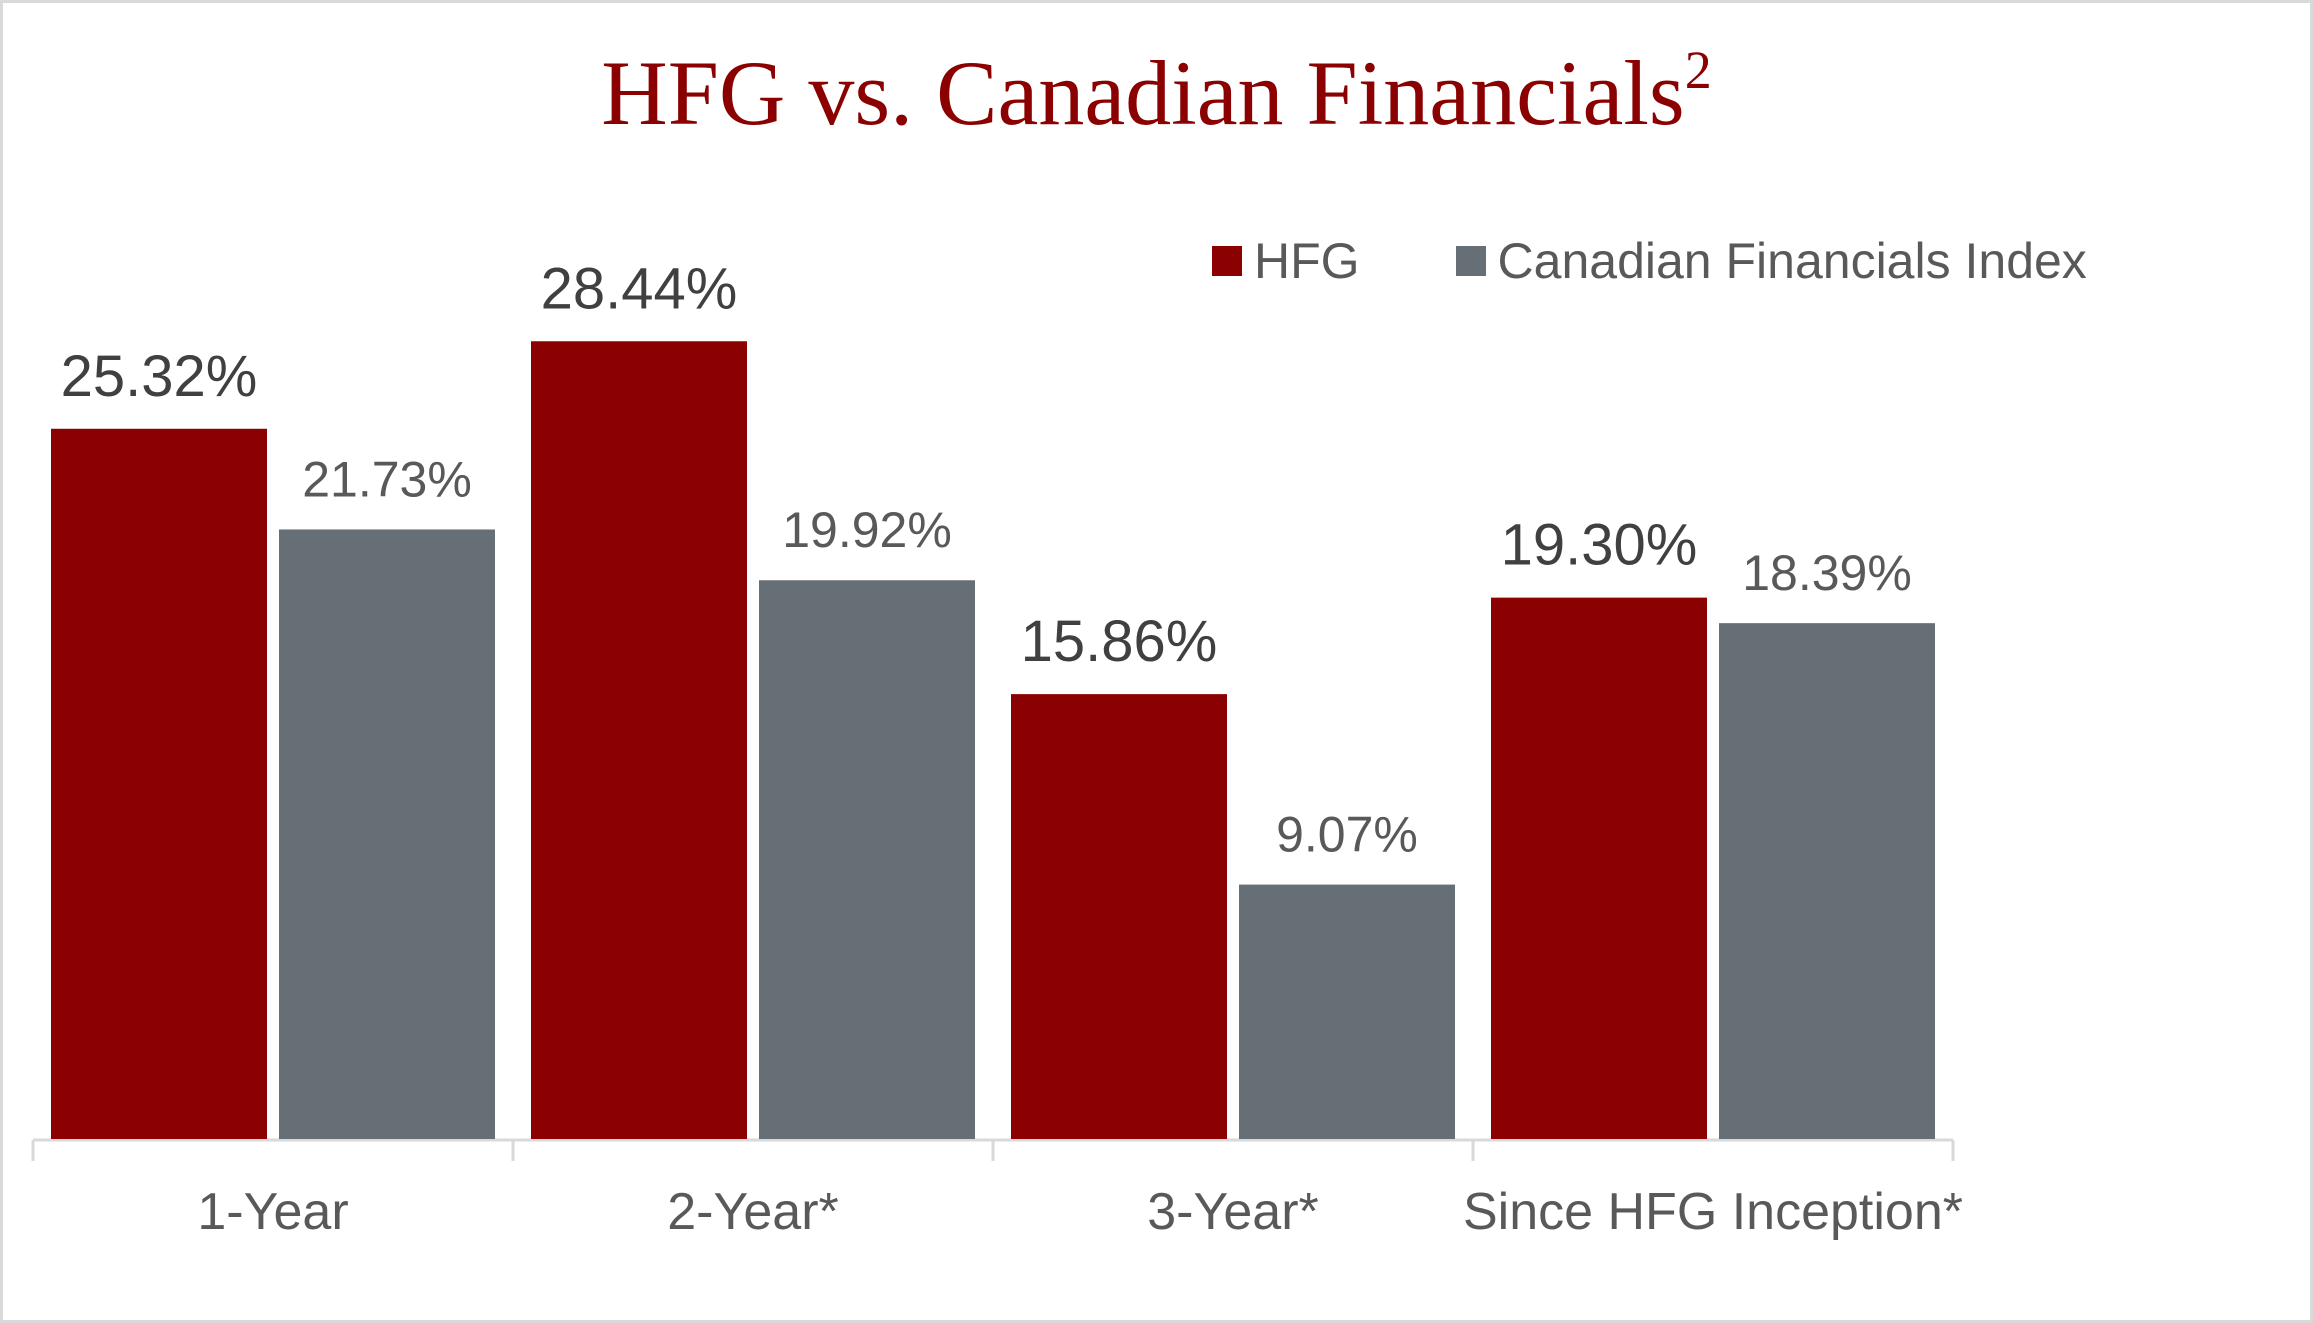 The width and height of the screenshot is (2313, 1323). Describe the element at coordinates (159, 376) in the screenshot. I see `data-label-hfg: 25.32%` at that location.